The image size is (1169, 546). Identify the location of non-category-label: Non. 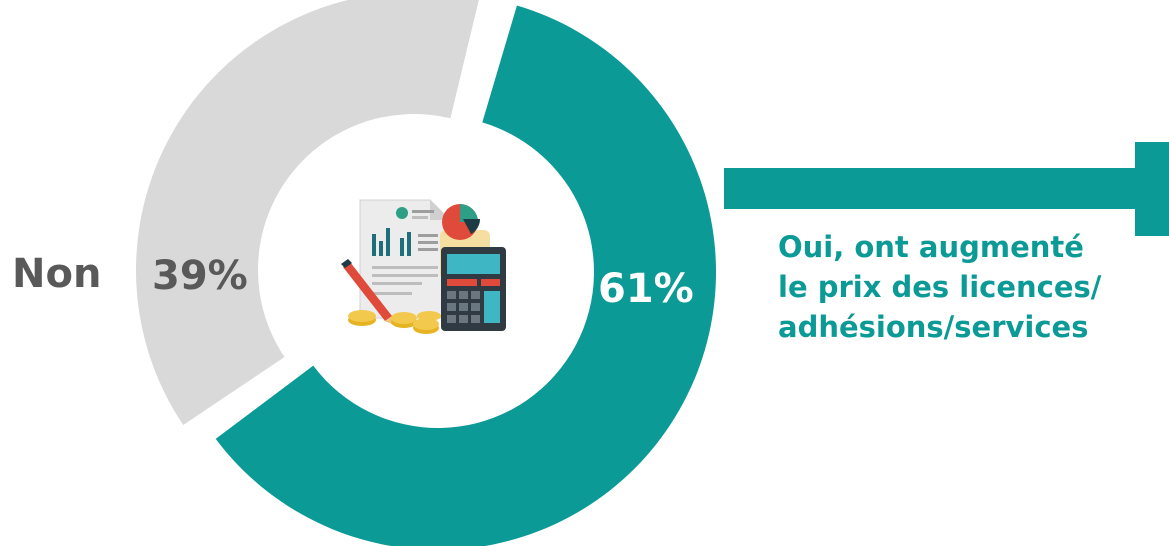
(56, 274).